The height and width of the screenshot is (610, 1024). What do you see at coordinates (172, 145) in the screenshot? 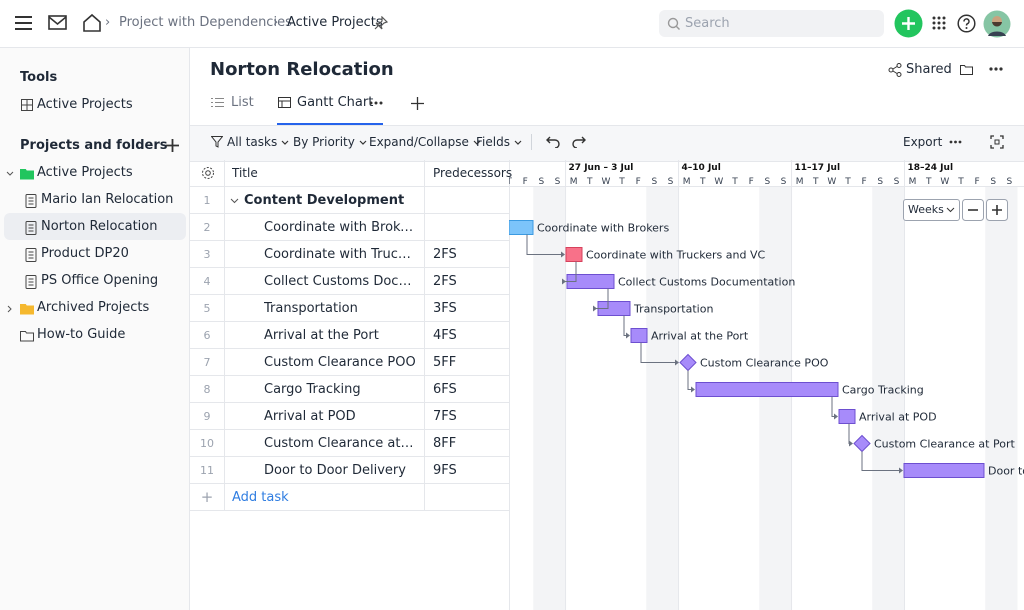
I see `add-folder-button` at bounding box center [172, 145].